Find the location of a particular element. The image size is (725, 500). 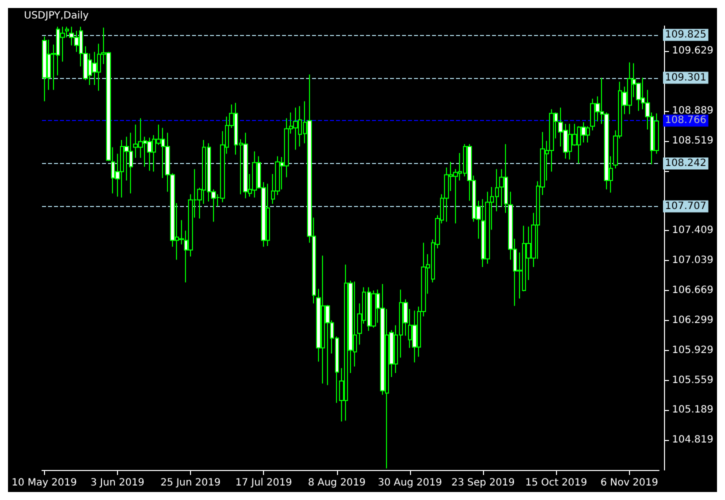

y-tick-label: 105.929 is located at coordinates (693, 350).